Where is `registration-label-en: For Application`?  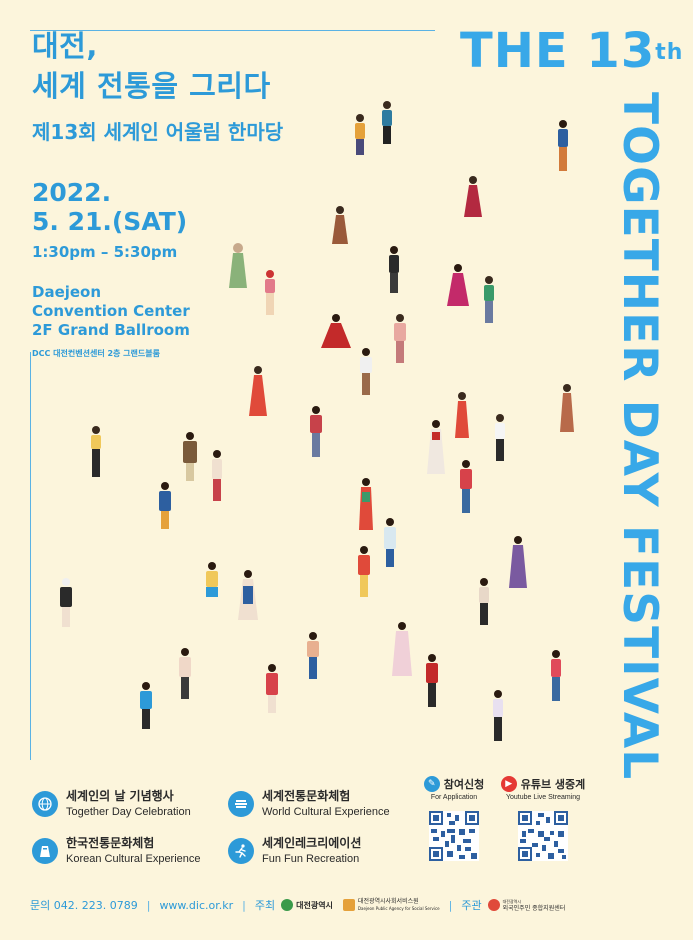
registration-label-en: For Application is located at coordinates (454, 797).